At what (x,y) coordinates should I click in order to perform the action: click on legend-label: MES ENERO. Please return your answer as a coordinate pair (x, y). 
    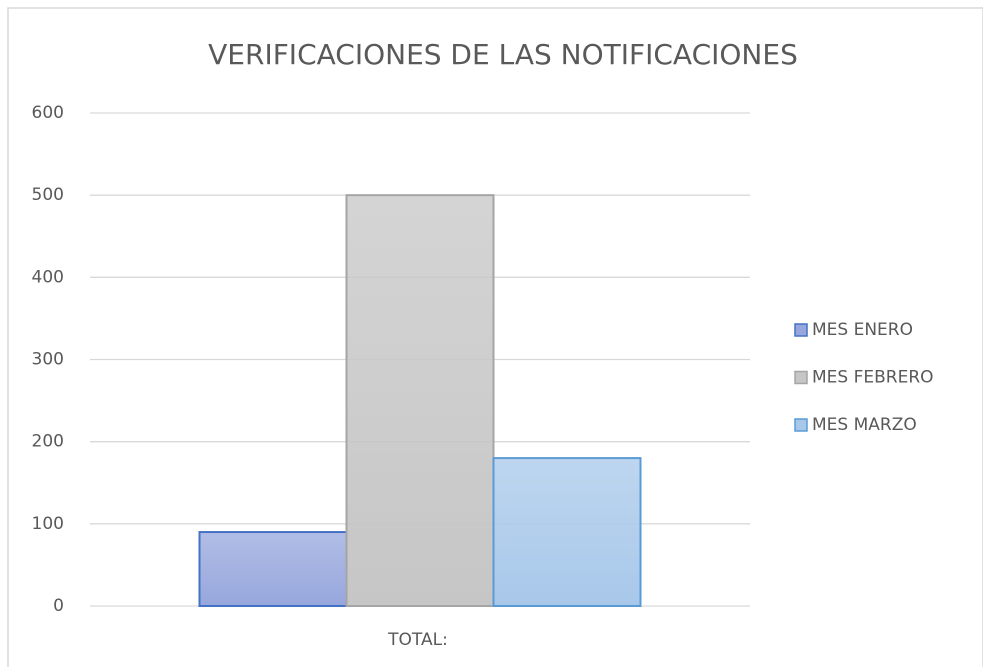
    Looking at the image, I should click on (862, 330).